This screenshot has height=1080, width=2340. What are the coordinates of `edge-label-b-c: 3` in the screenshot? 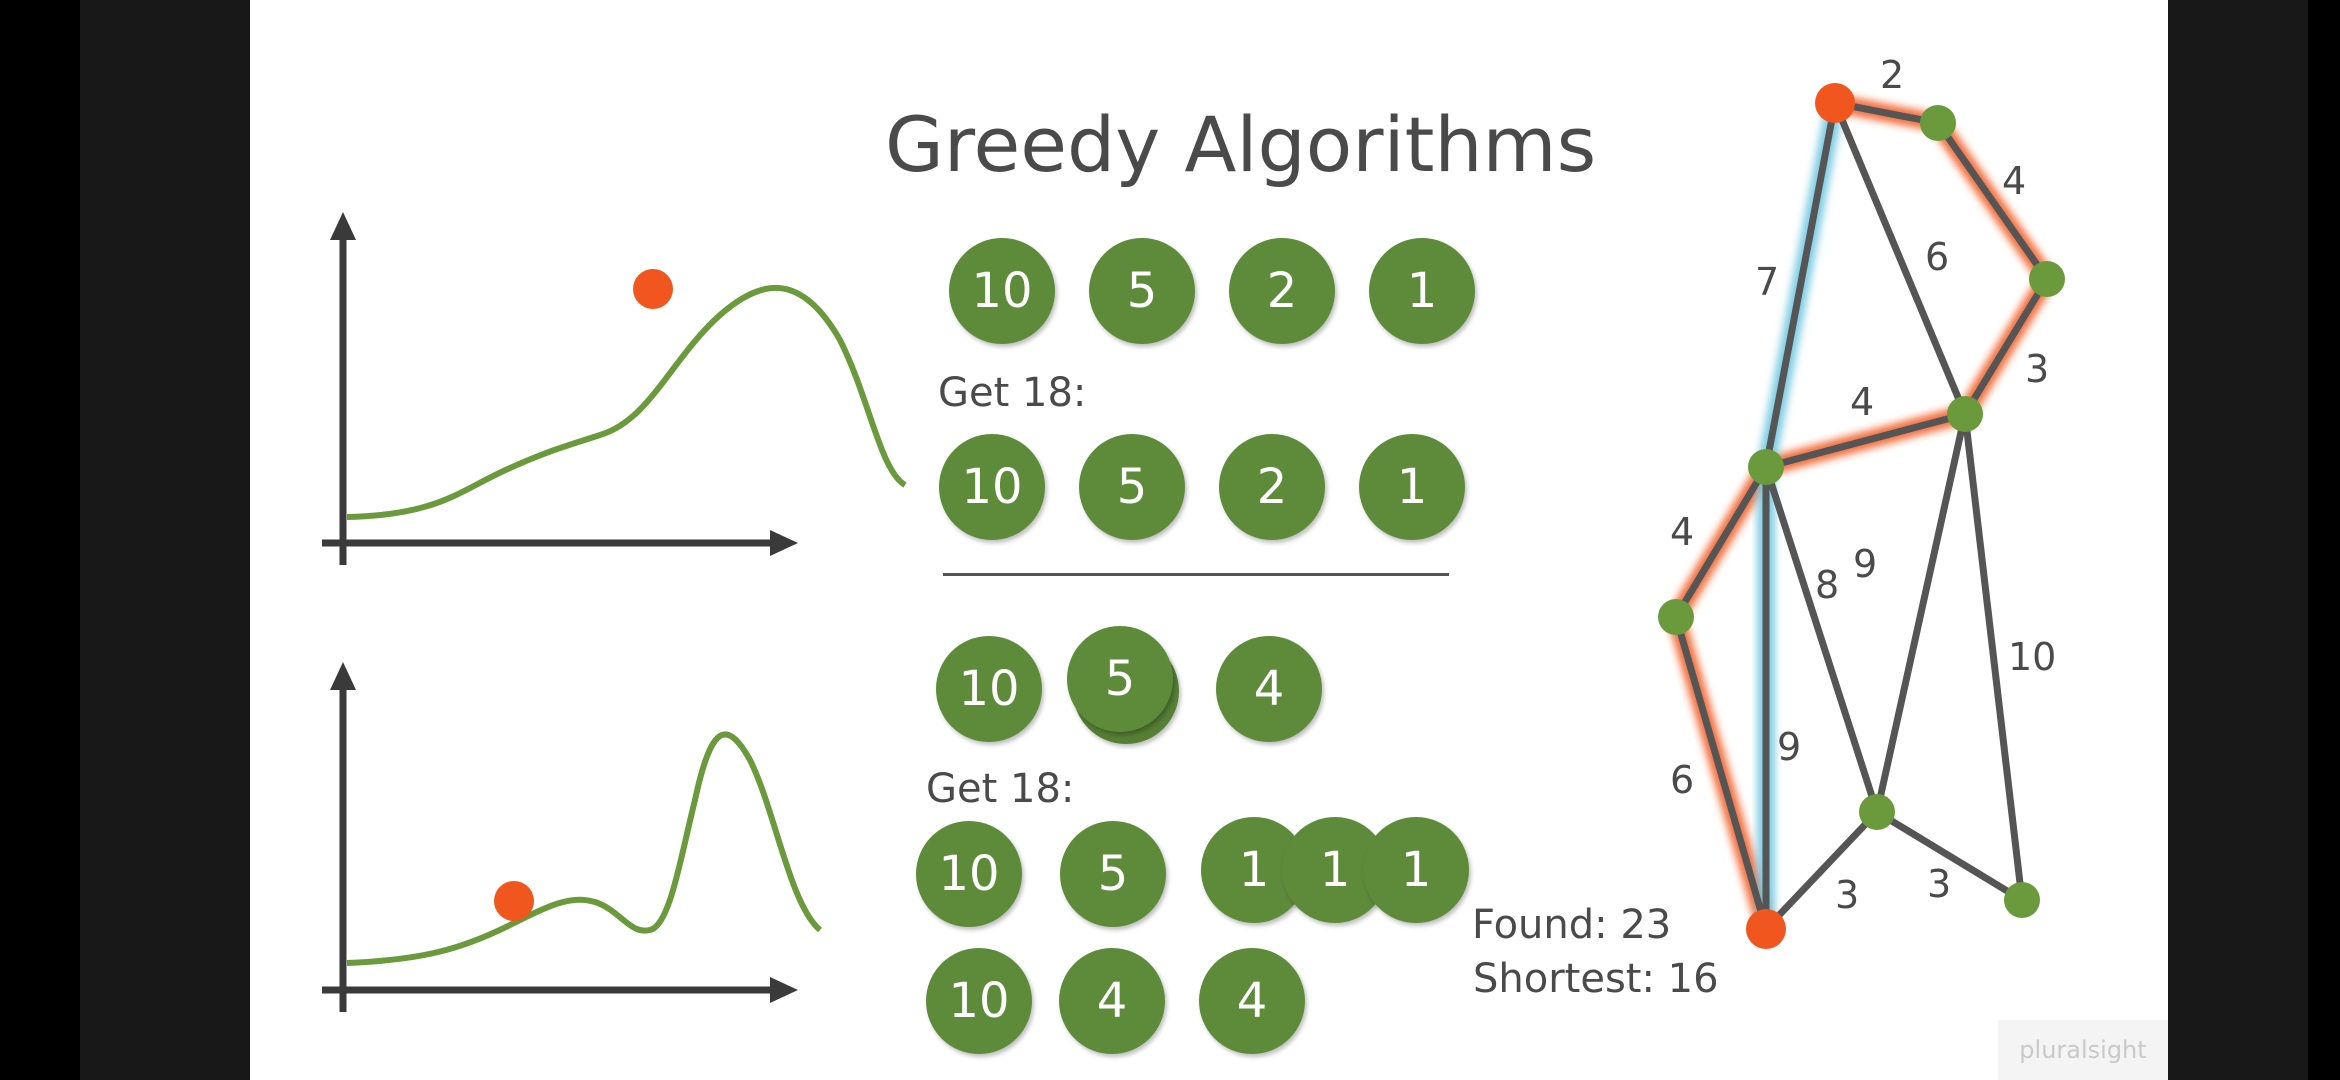 It's located at (2037, 369).